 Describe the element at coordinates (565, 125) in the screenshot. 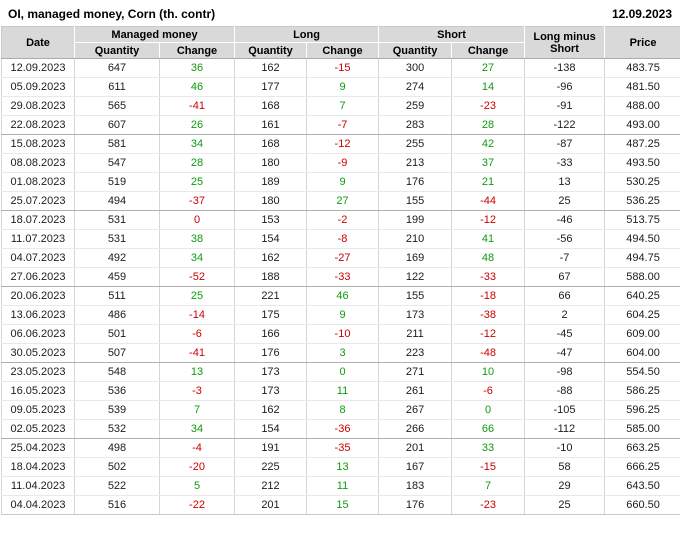

I see `long-minus-short-cell: -122` at that location.